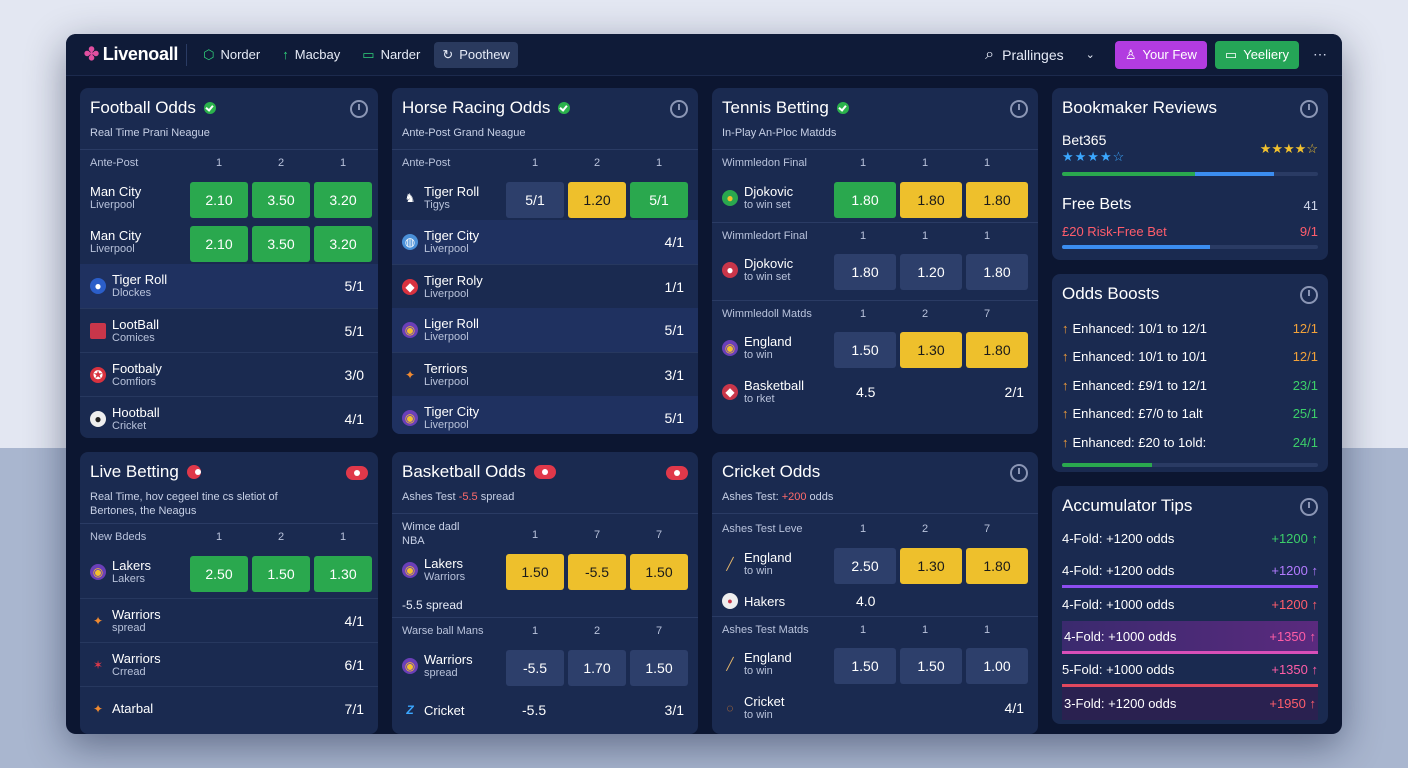  What do you see at coordinates (391, 55) in the screenshot?
I see `nav-item-narder: ▭ Narder` at bounding box center [391, 55].